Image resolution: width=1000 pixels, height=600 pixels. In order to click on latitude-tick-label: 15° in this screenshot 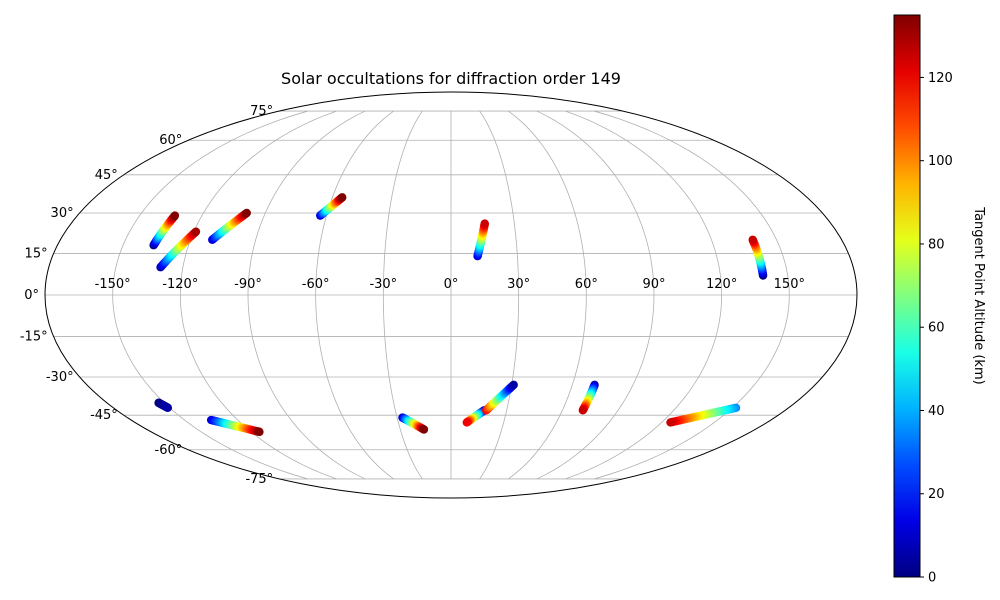, I will do `click(36, 253)`.